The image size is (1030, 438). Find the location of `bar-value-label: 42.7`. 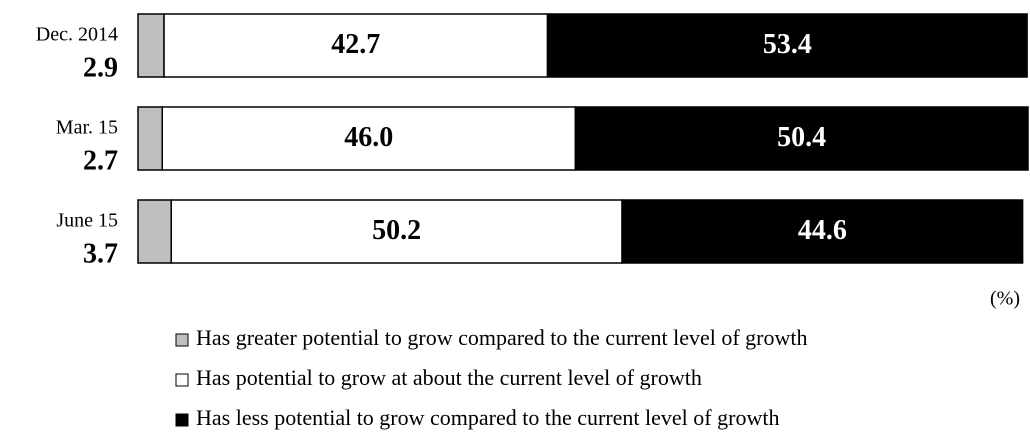

bar-value-label: 42.7 is located at coordinates (355, 44).